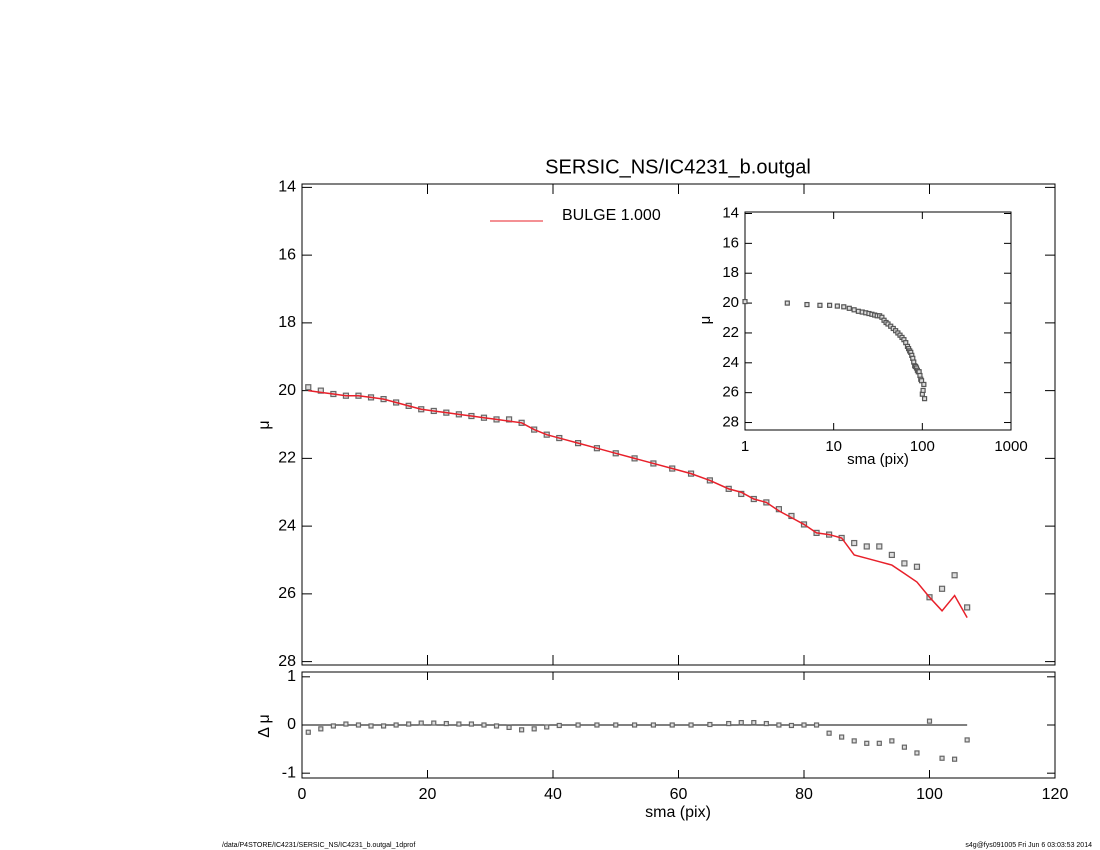  What do you see at coordinates (291, 724) in the screenshot?
I see `y-tick-label: 0` at bounding box center [291, 724].